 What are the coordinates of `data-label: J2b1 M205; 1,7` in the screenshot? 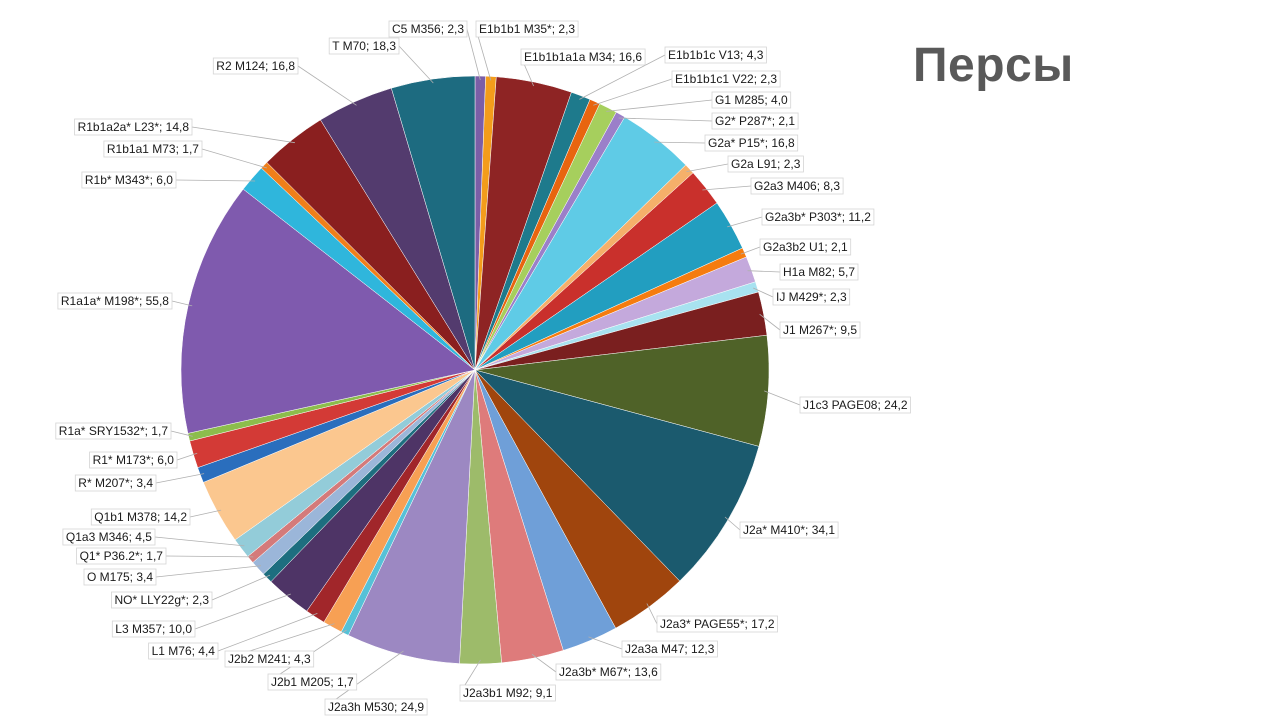 It's located at (312, 682).